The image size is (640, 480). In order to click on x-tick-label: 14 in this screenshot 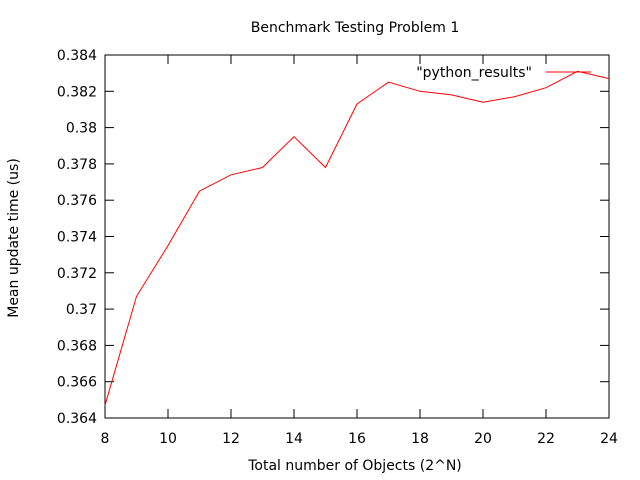, I will do `click(294, 439)`.